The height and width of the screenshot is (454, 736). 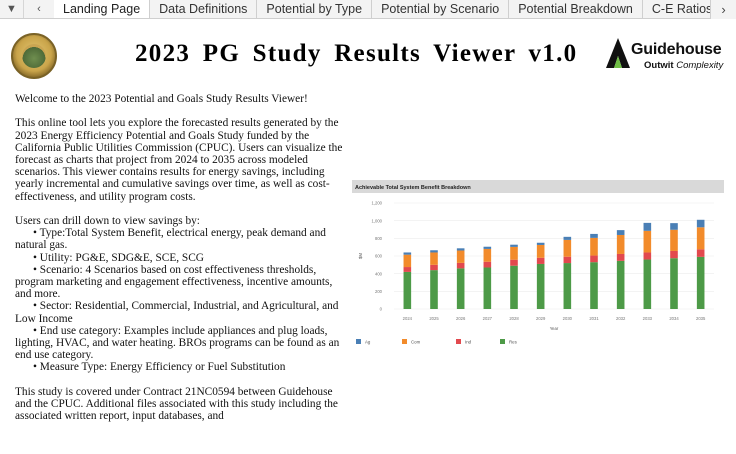 What do you see at coordinates (102, 9) in the screenshot?
I see `tab-landing-page: Landing Page` at bounding box center [102, 9].